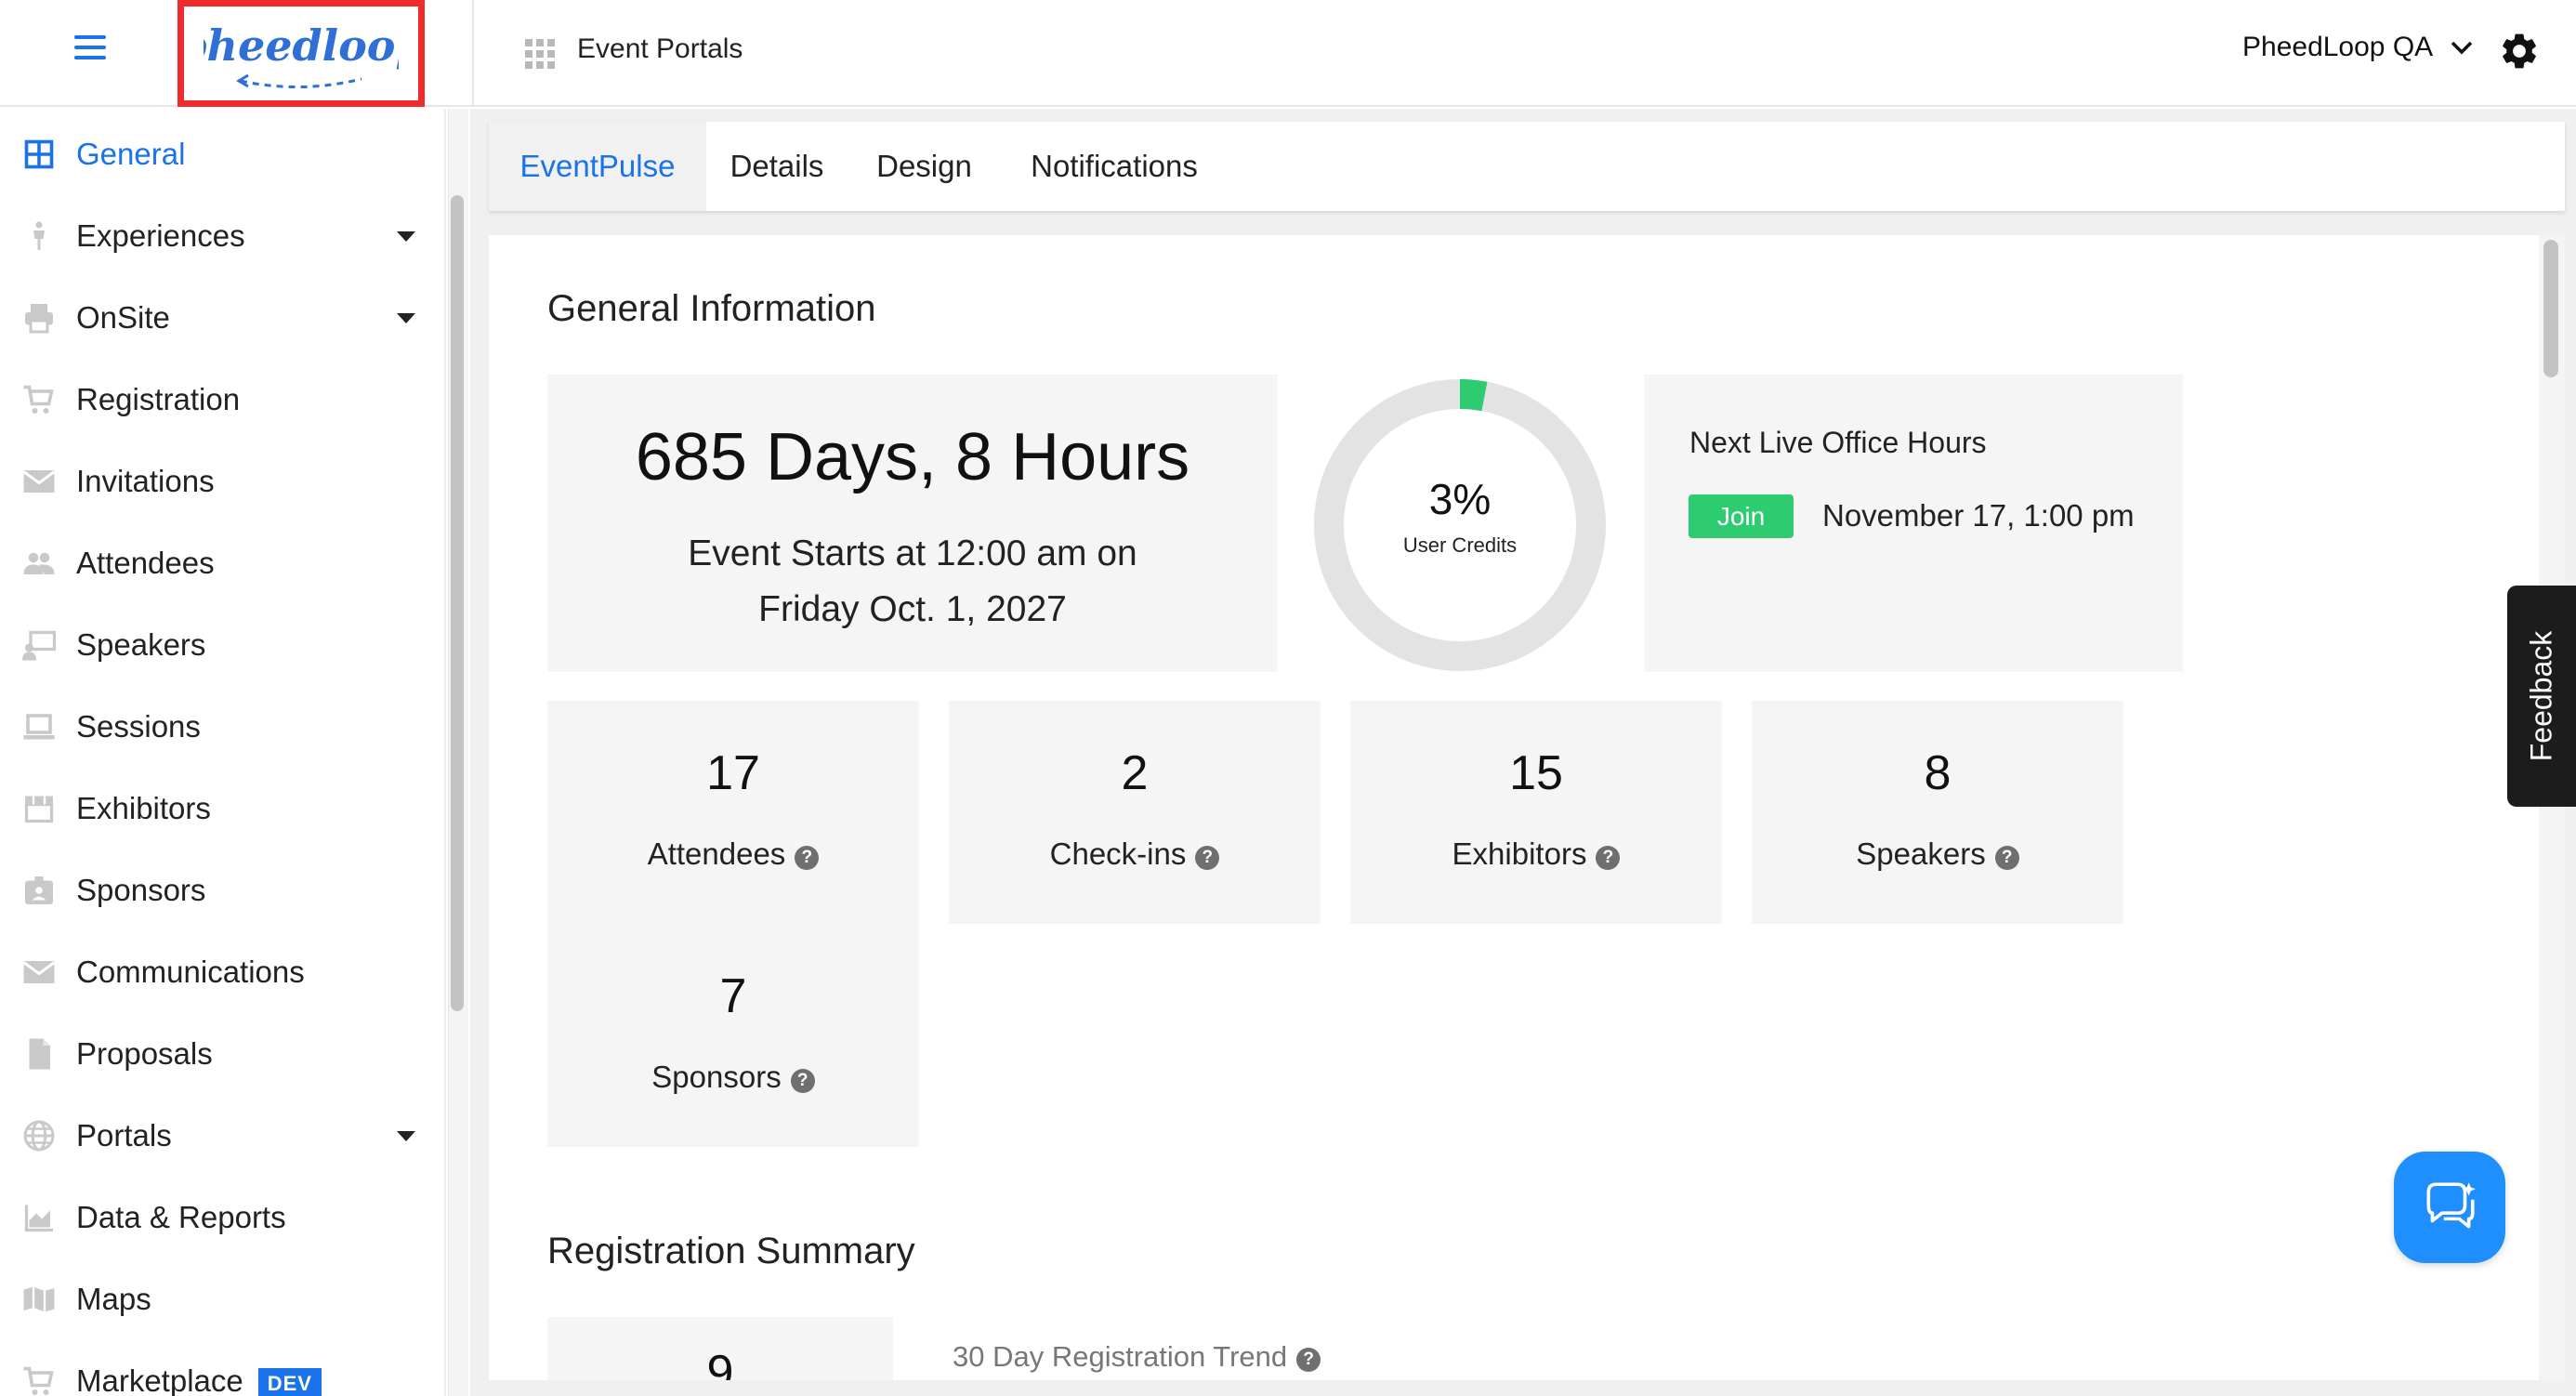  I want to click on sidebar-item-marketplace: Marketplace DEV, so click(218, 1370).